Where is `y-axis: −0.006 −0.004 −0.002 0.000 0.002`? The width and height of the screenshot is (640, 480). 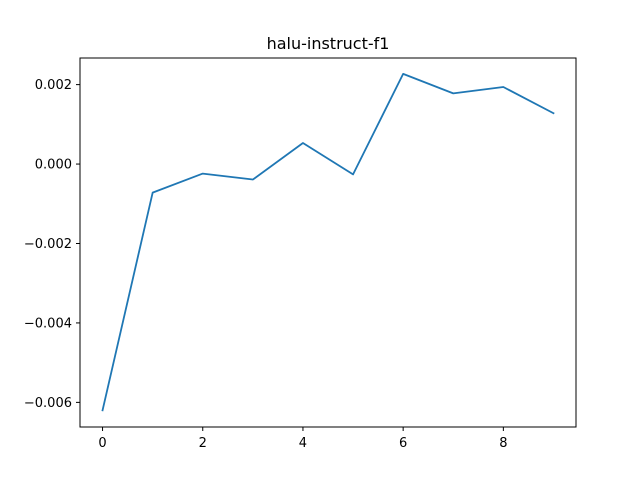 y-axis: −0.006 −0.004 −0.002 0.000 0.002 is located at coordinates (52, 244).